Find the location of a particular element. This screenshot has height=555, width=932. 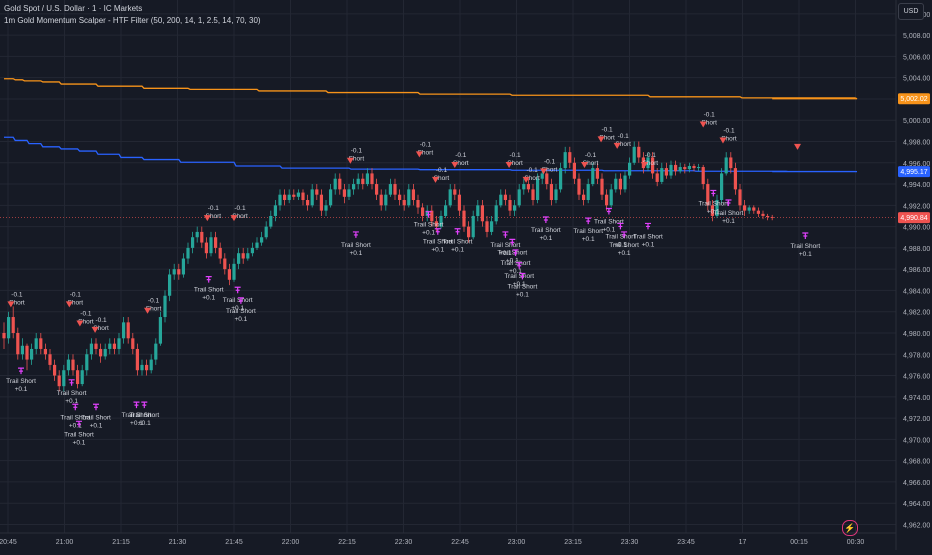

short-signal is located at coordinates (797, 146).